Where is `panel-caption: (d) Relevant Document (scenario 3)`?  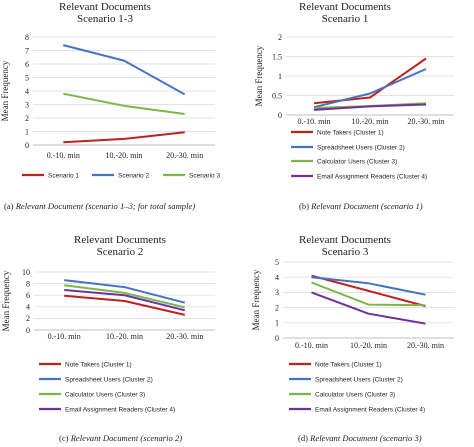
panel-caption: (d) Relevant Document (scenario 3) is located at coordinates (360, 438).